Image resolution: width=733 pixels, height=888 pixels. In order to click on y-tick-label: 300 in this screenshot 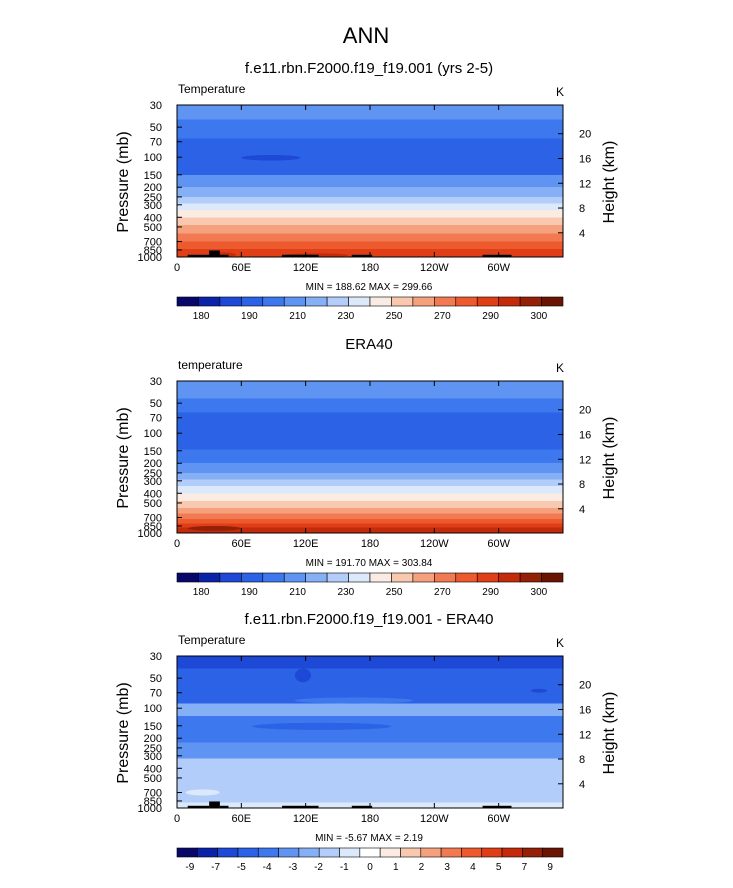, I will do `click(153, 757)`.